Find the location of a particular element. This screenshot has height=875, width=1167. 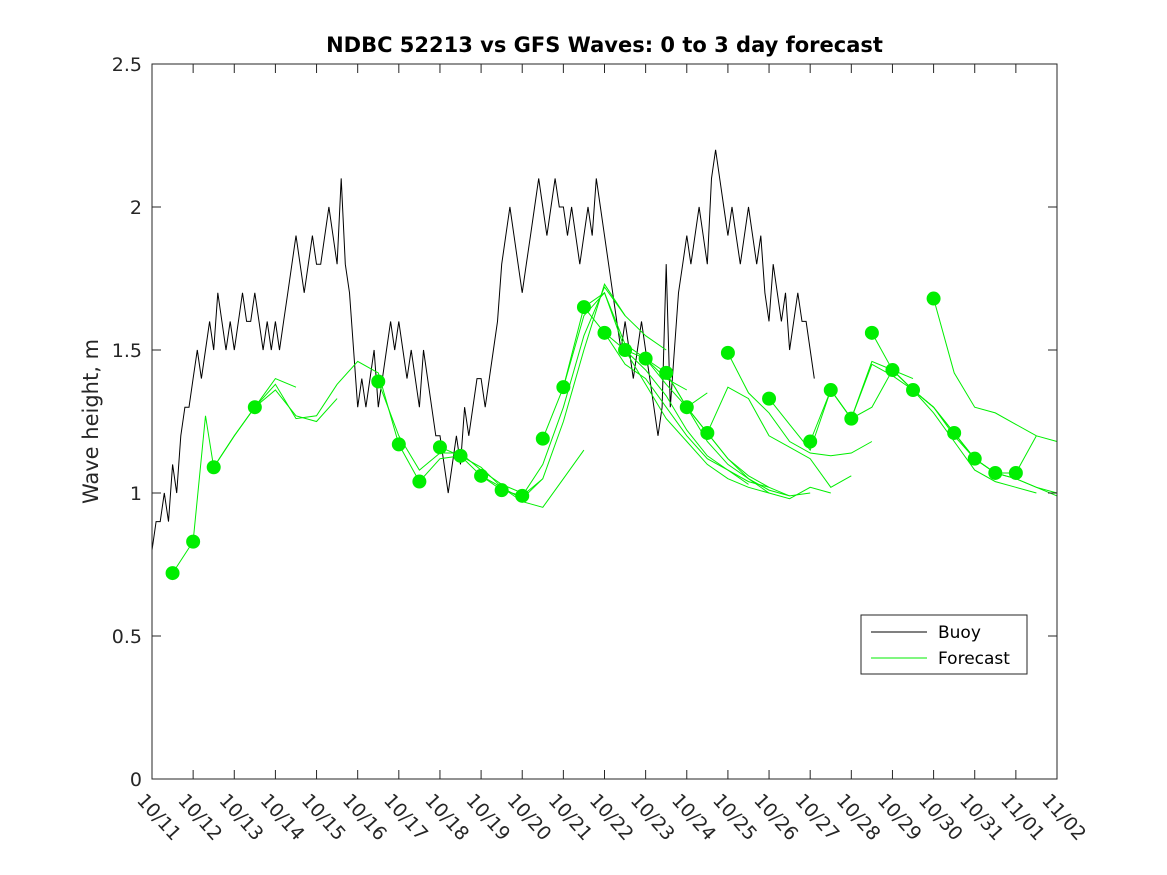

y-axis-label: Wave height, m is located at coordinates (91, 421).